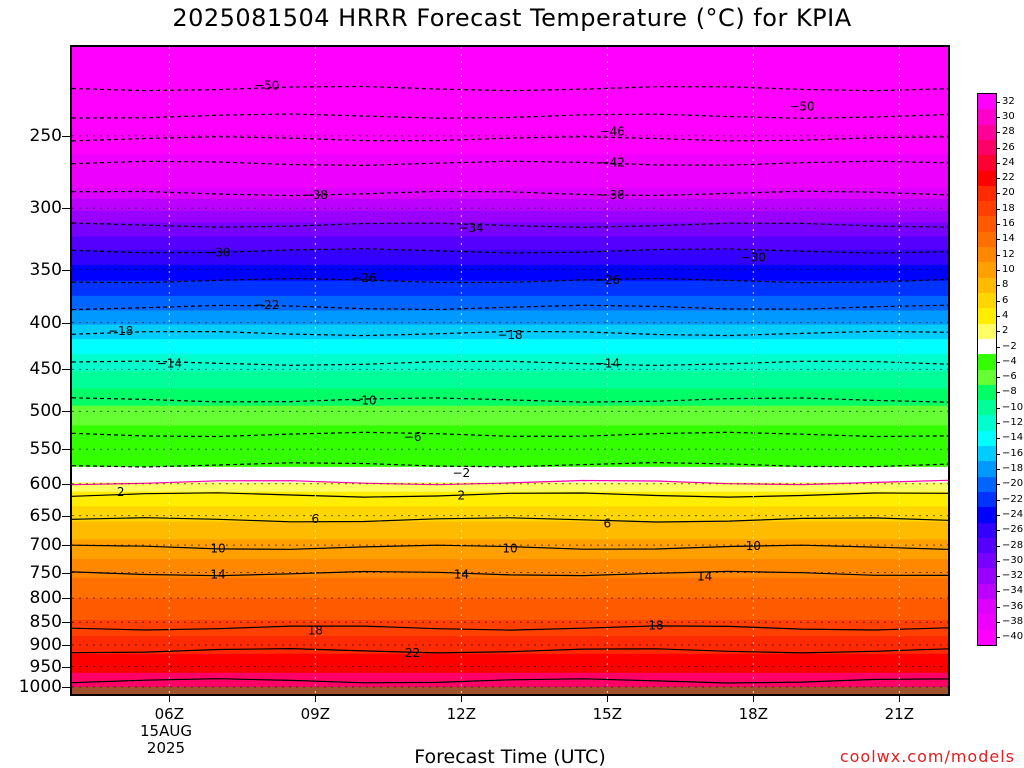 This screenshot has height=768, width=1024. Describe the element at coordinates (612, 195) in the screenshot. I see `isotherm-label: −38` at that location.